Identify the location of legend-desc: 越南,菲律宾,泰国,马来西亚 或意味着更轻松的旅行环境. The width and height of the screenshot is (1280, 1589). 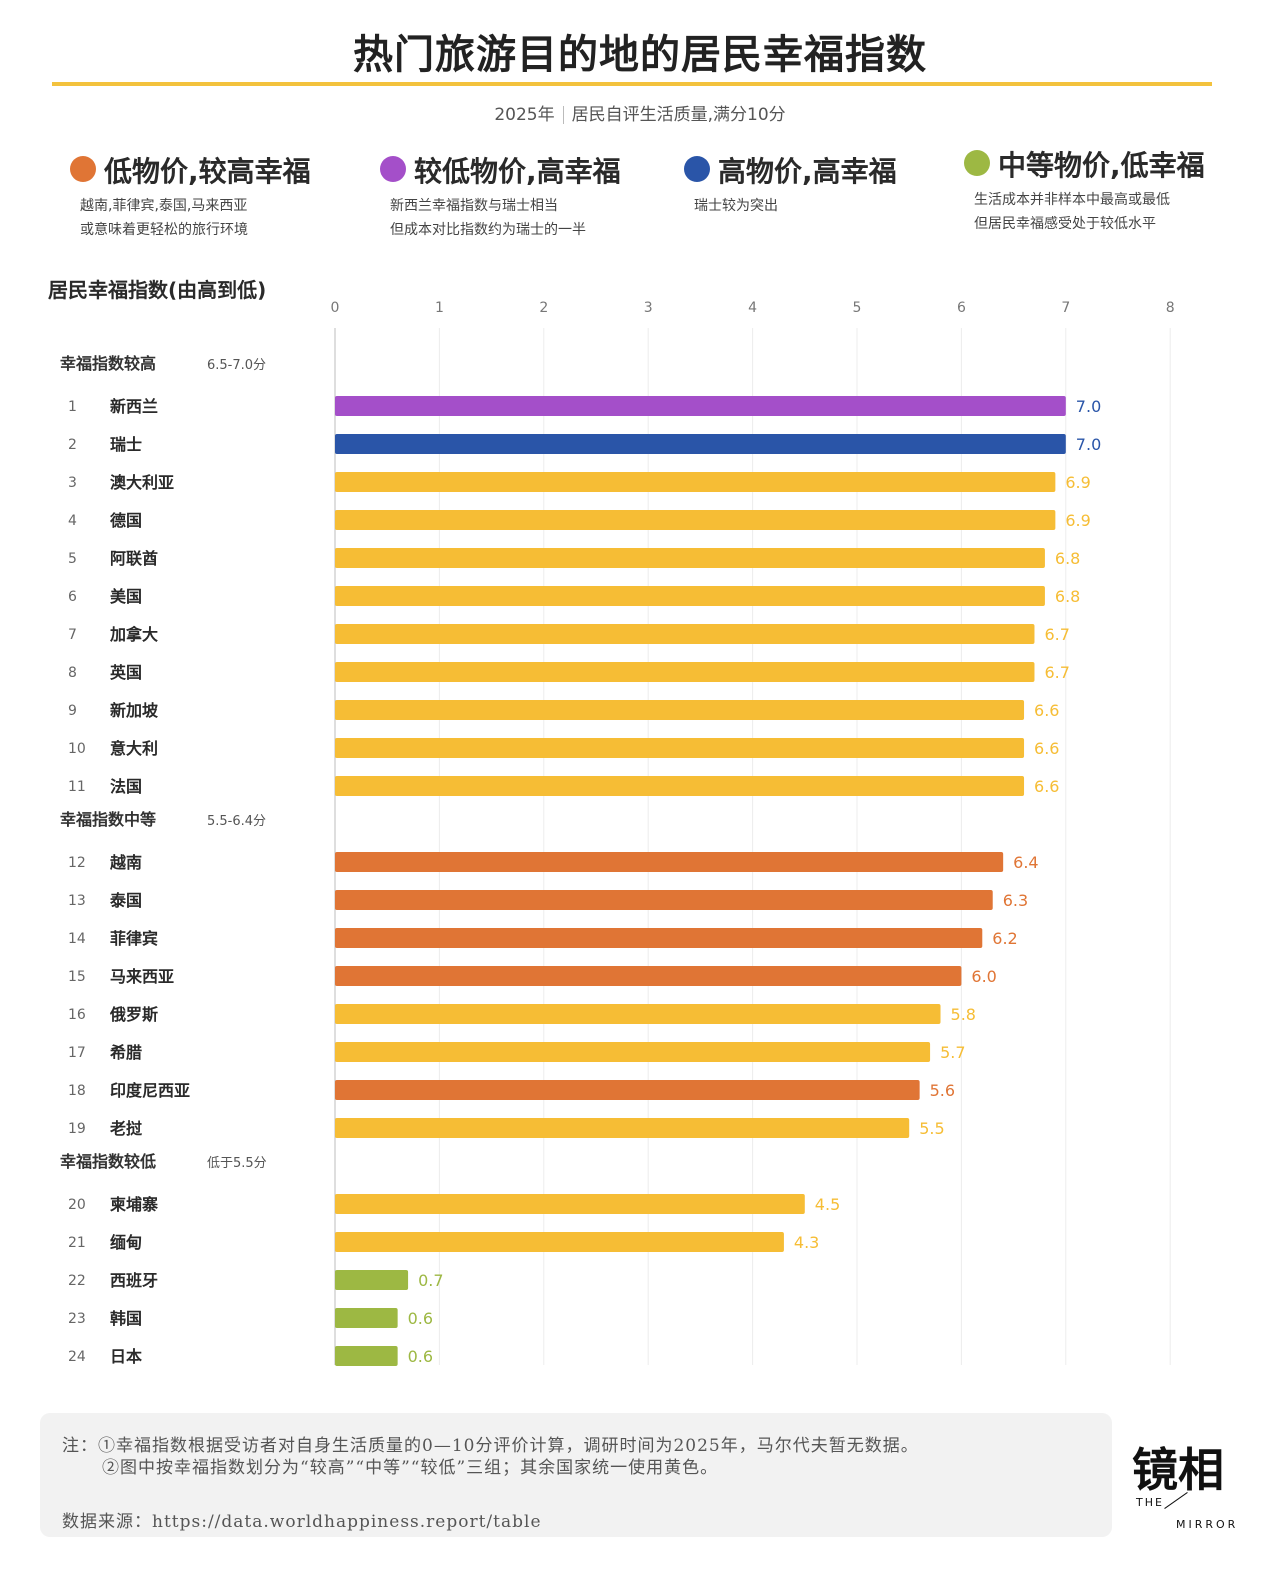
(164, 218).